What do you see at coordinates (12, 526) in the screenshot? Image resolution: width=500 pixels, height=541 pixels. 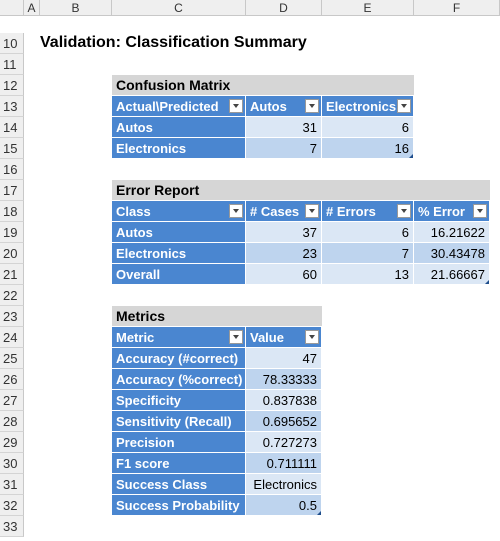 I see `row-header-33: 33` at bounding box center [12, 526].